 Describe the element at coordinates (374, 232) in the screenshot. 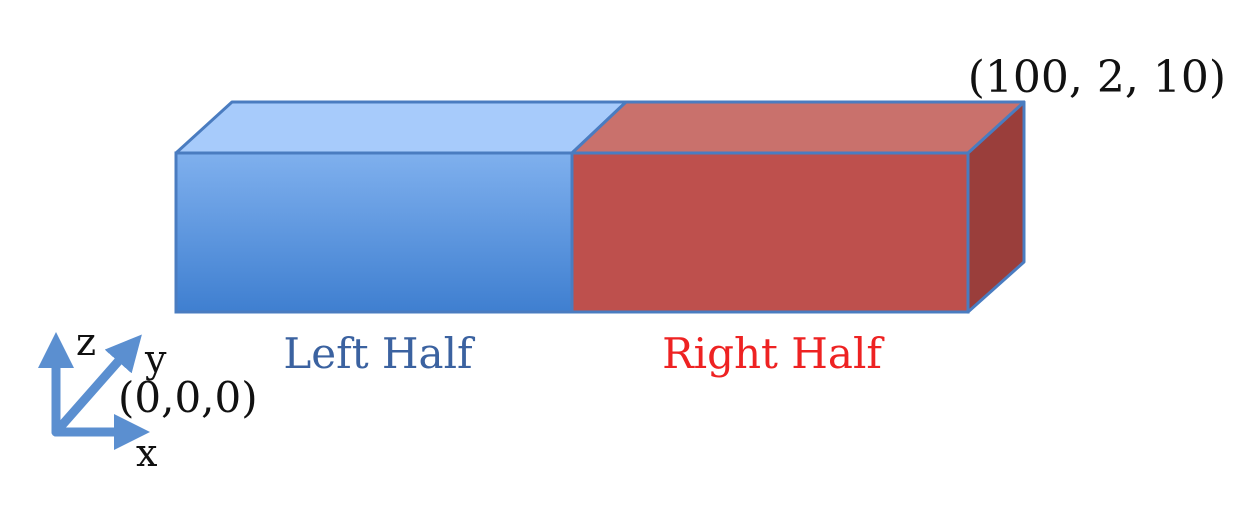

I see `left-half-front-face` at that location.